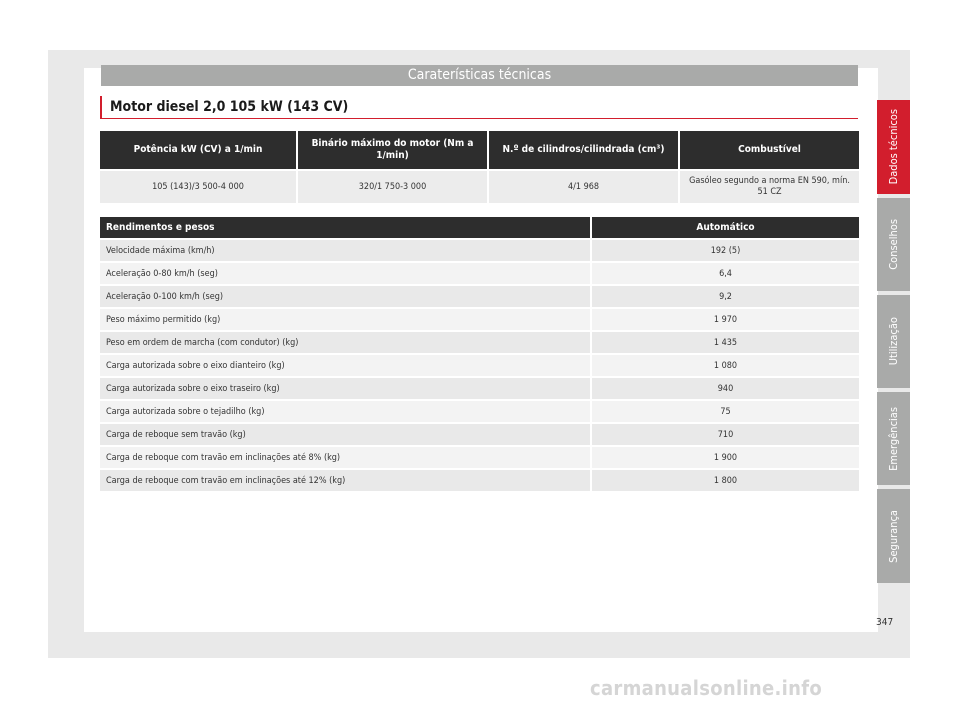 This screenshot has width=960, height=708. I want to click on table-row: Aceleração 0-80 km/h (seg) 6,4, so click(479, 273).